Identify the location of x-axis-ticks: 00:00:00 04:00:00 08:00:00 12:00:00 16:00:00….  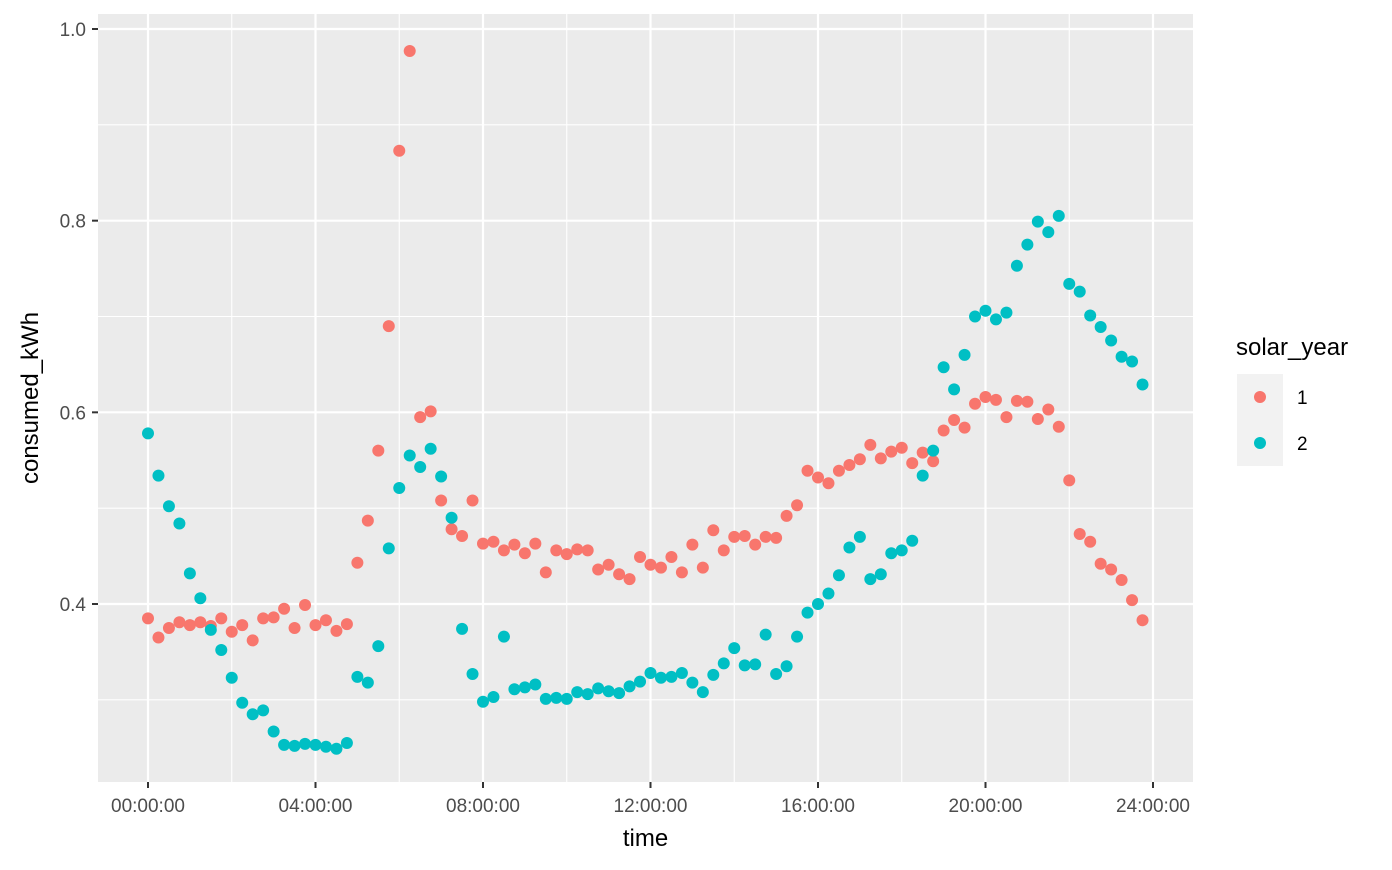
(650, 799).